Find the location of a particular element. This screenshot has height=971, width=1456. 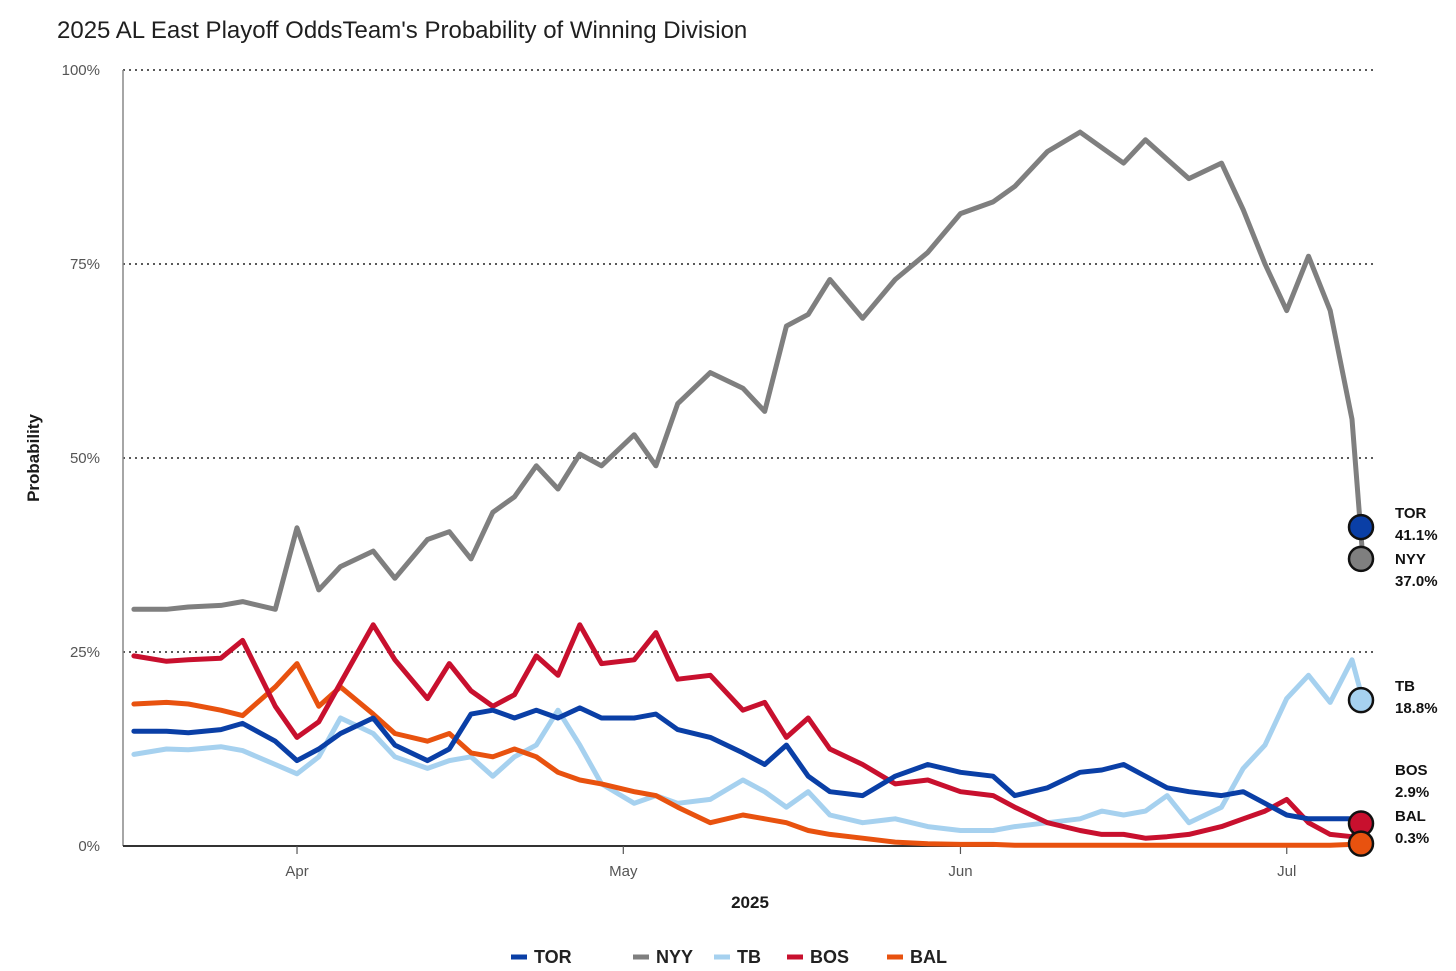

y-axis-title: Probability is located at coordinates (33, 458).